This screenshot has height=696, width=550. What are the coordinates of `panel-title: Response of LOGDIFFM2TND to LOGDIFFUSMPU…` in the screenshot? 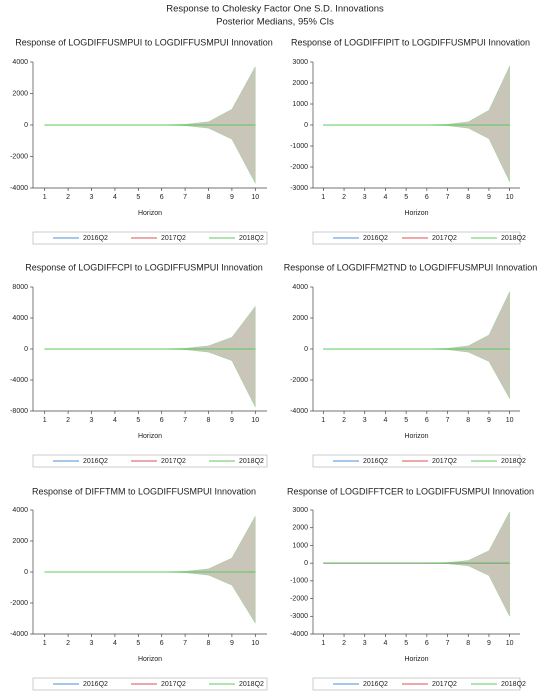 It's located at (411, 267).